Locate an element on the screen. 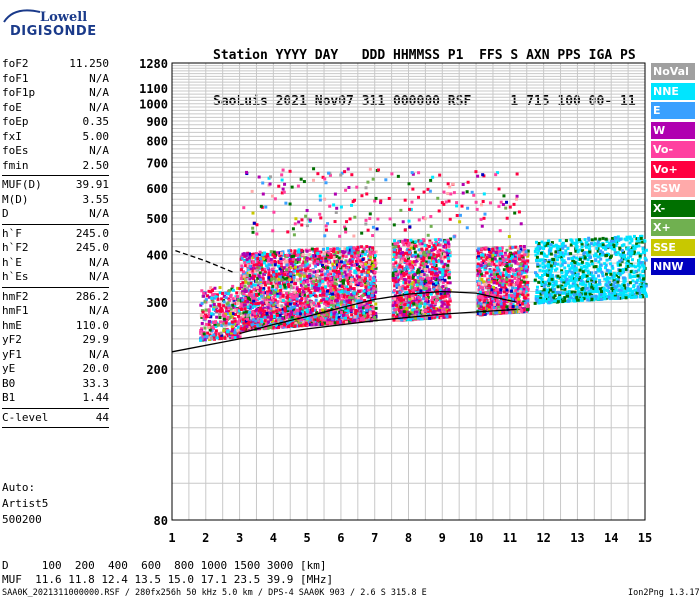  param-value: 245.0 is located at coordinates (92, 247).